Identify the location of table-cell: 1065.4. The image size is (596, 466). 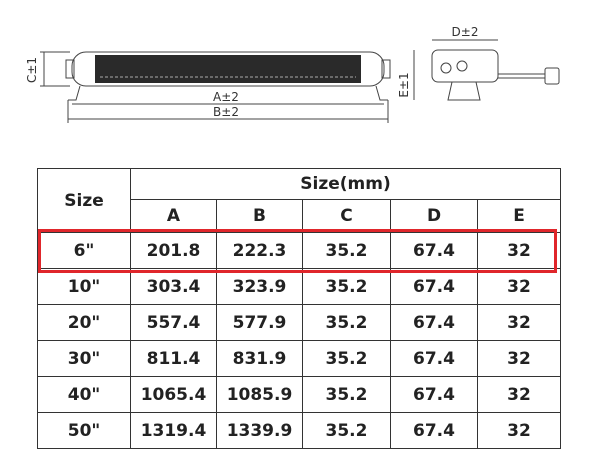
(173, 394).